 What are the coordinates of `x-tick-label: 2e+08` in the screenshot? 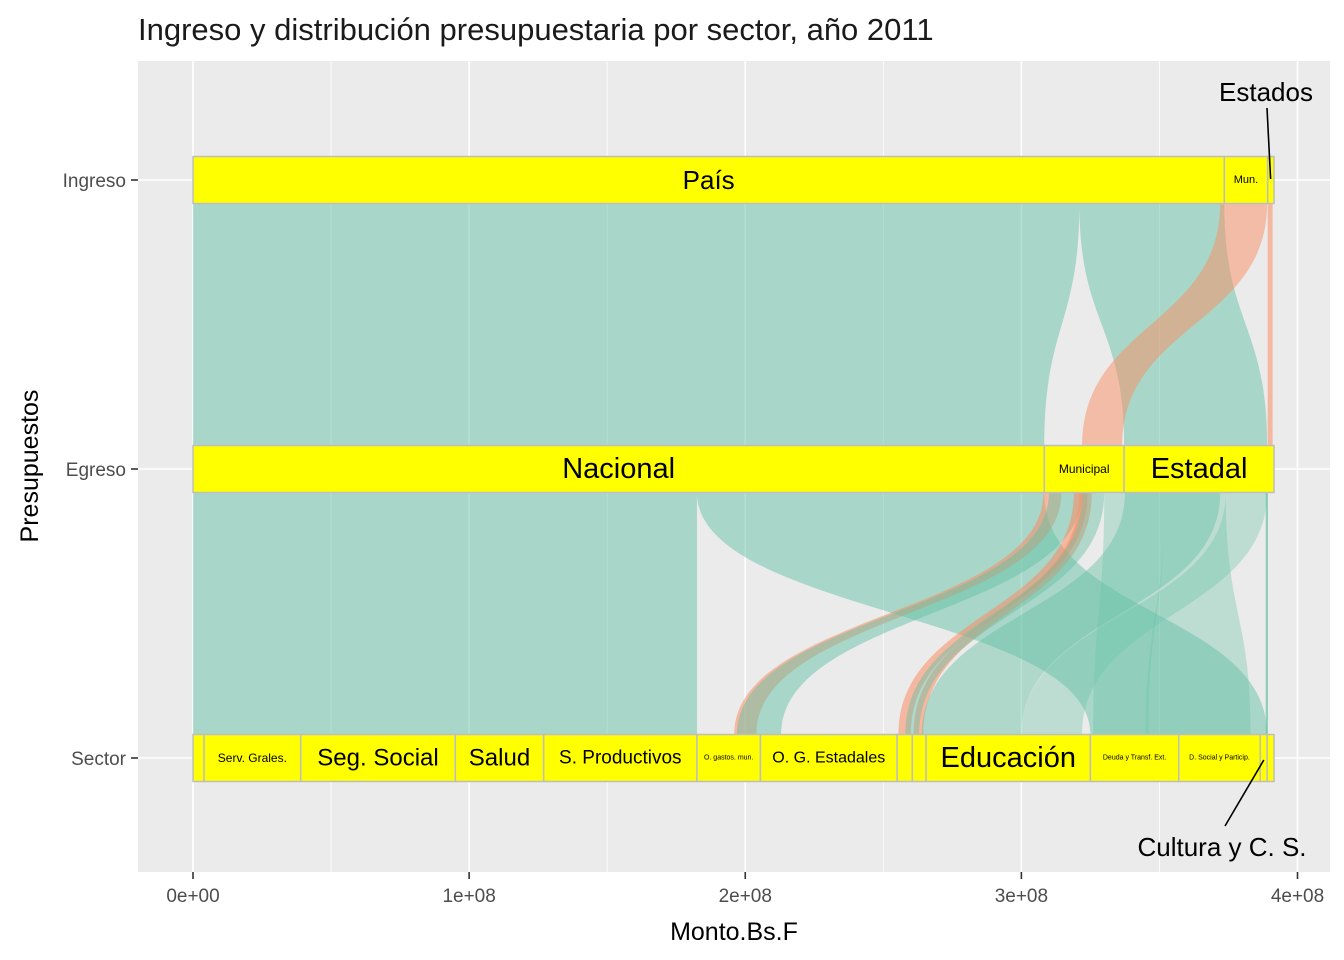 It's located at (745, 896).